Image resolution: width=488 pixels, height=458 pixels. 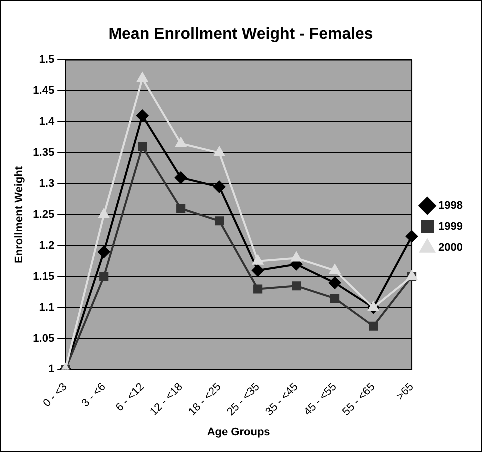 What do you see at coordinates (451, 227) in the screenshot?
I see `legend-label: 1999` at bounding box center [451, 227].